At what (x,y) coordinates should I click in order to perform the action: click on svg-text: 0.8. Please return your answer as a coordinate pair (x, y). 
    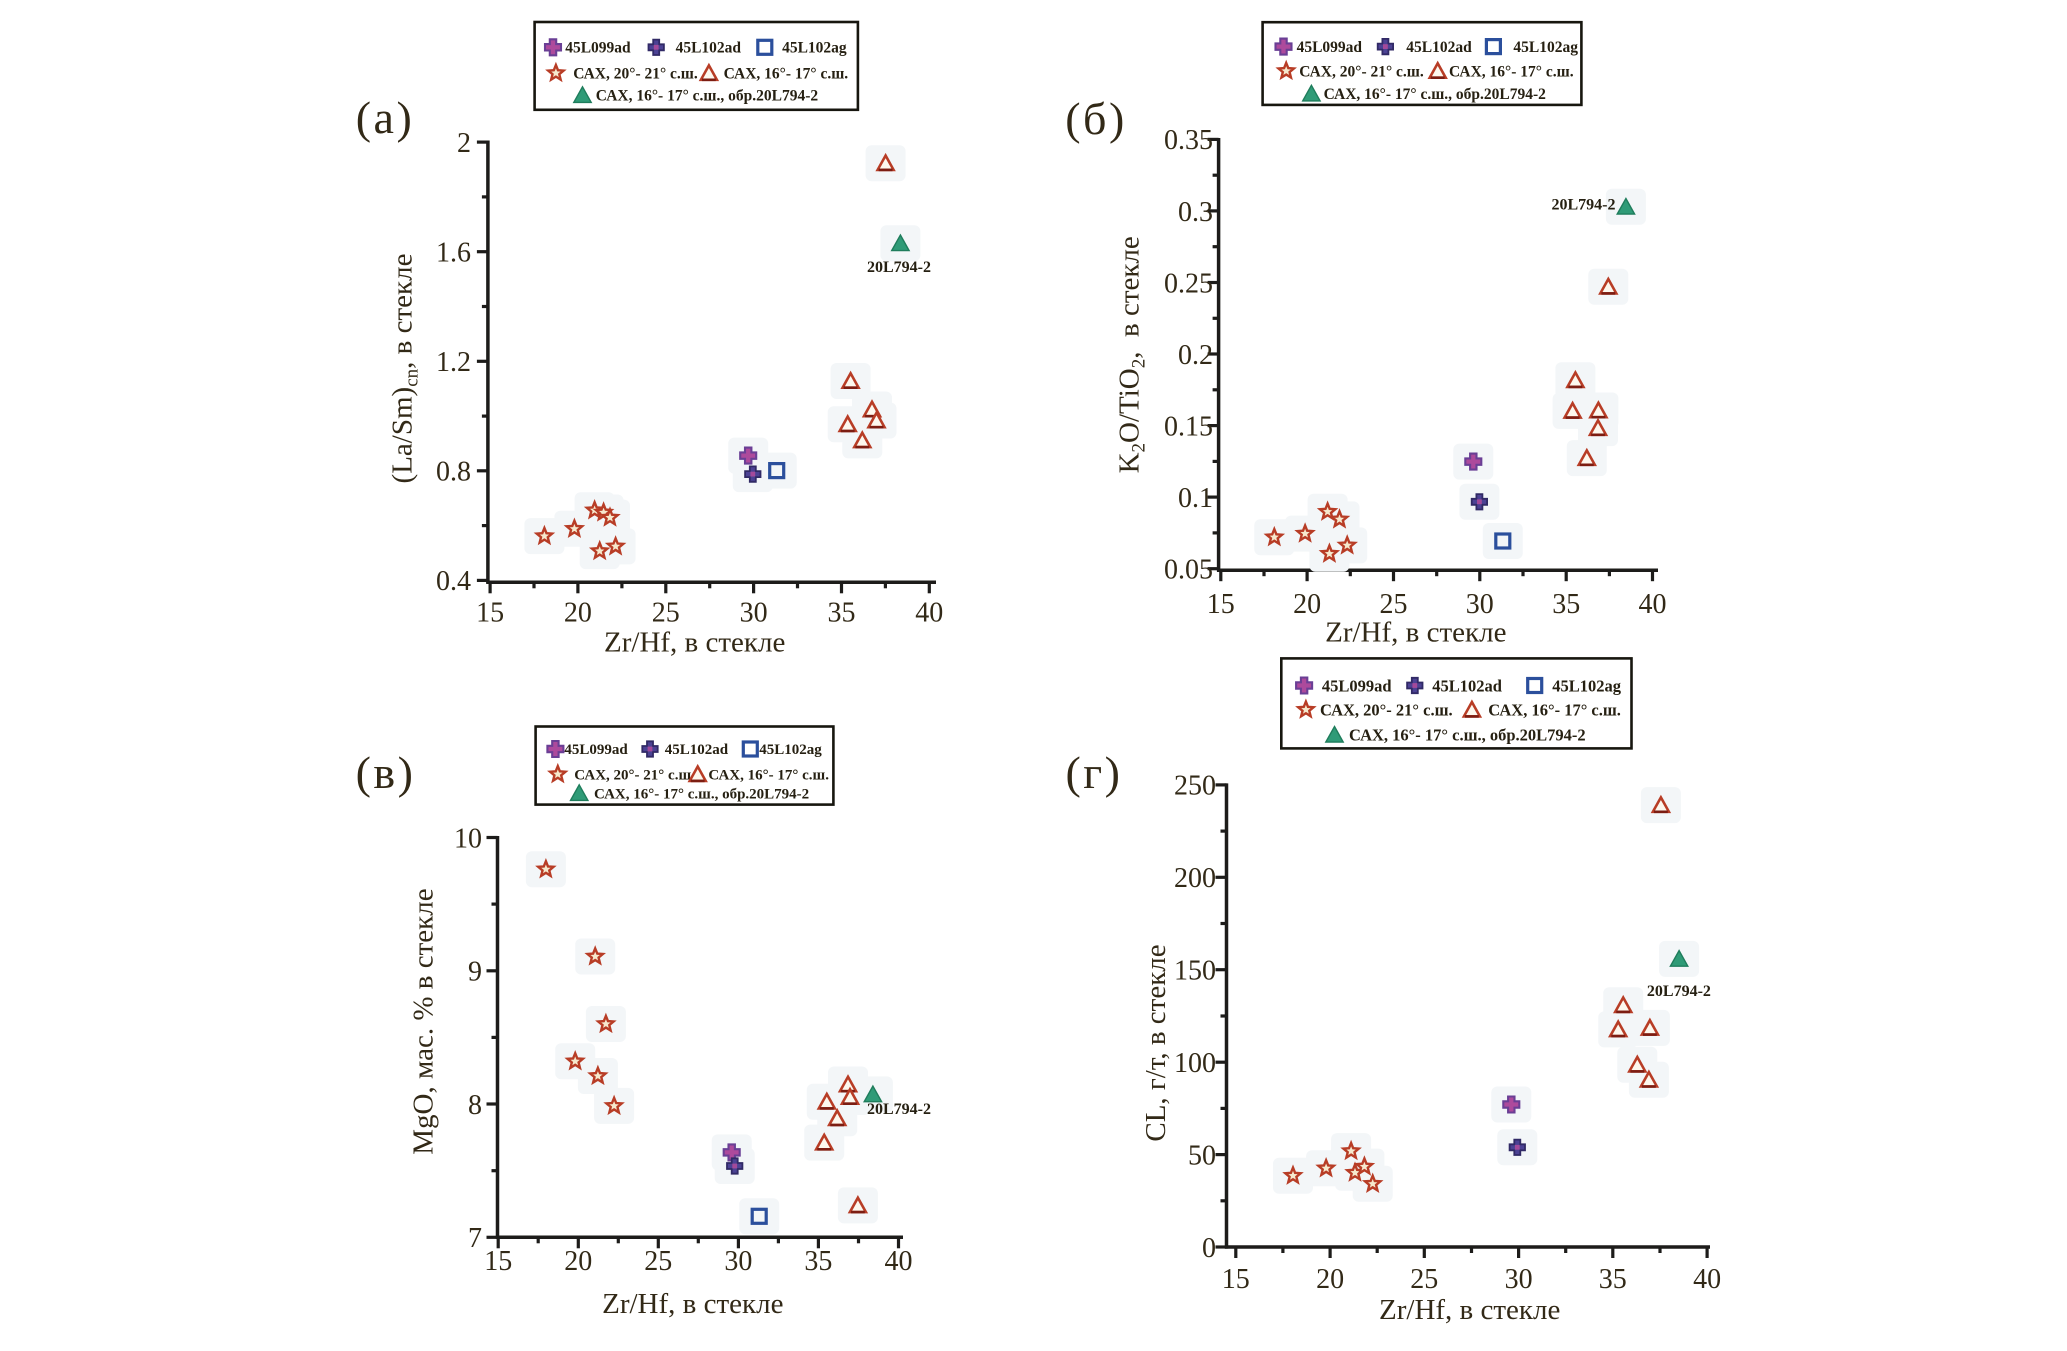
    Looking at the image, I should click on (453, 472).